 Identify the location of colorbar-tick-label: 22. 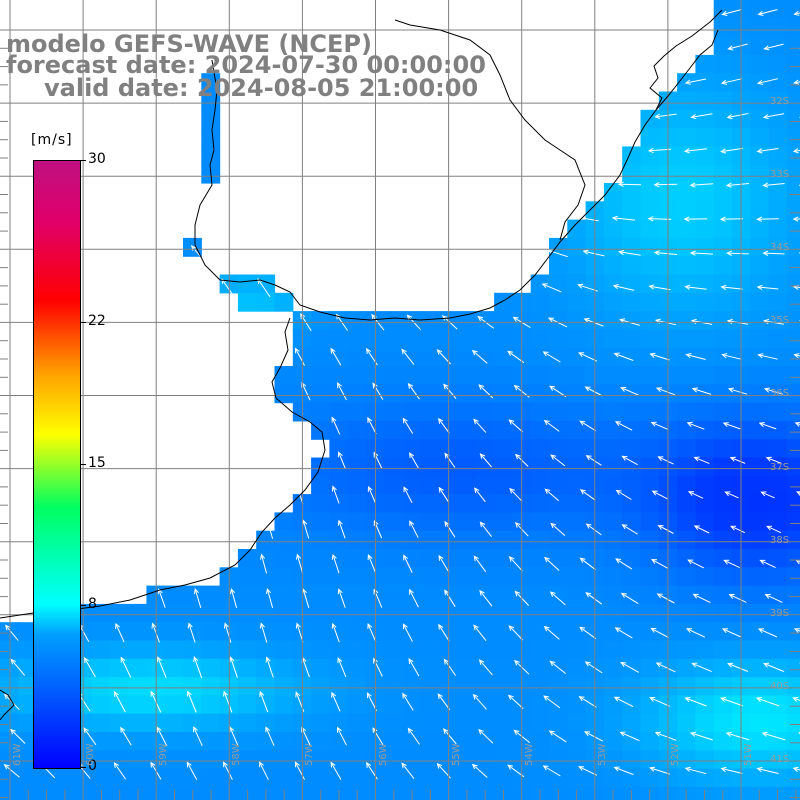
(97, 320).